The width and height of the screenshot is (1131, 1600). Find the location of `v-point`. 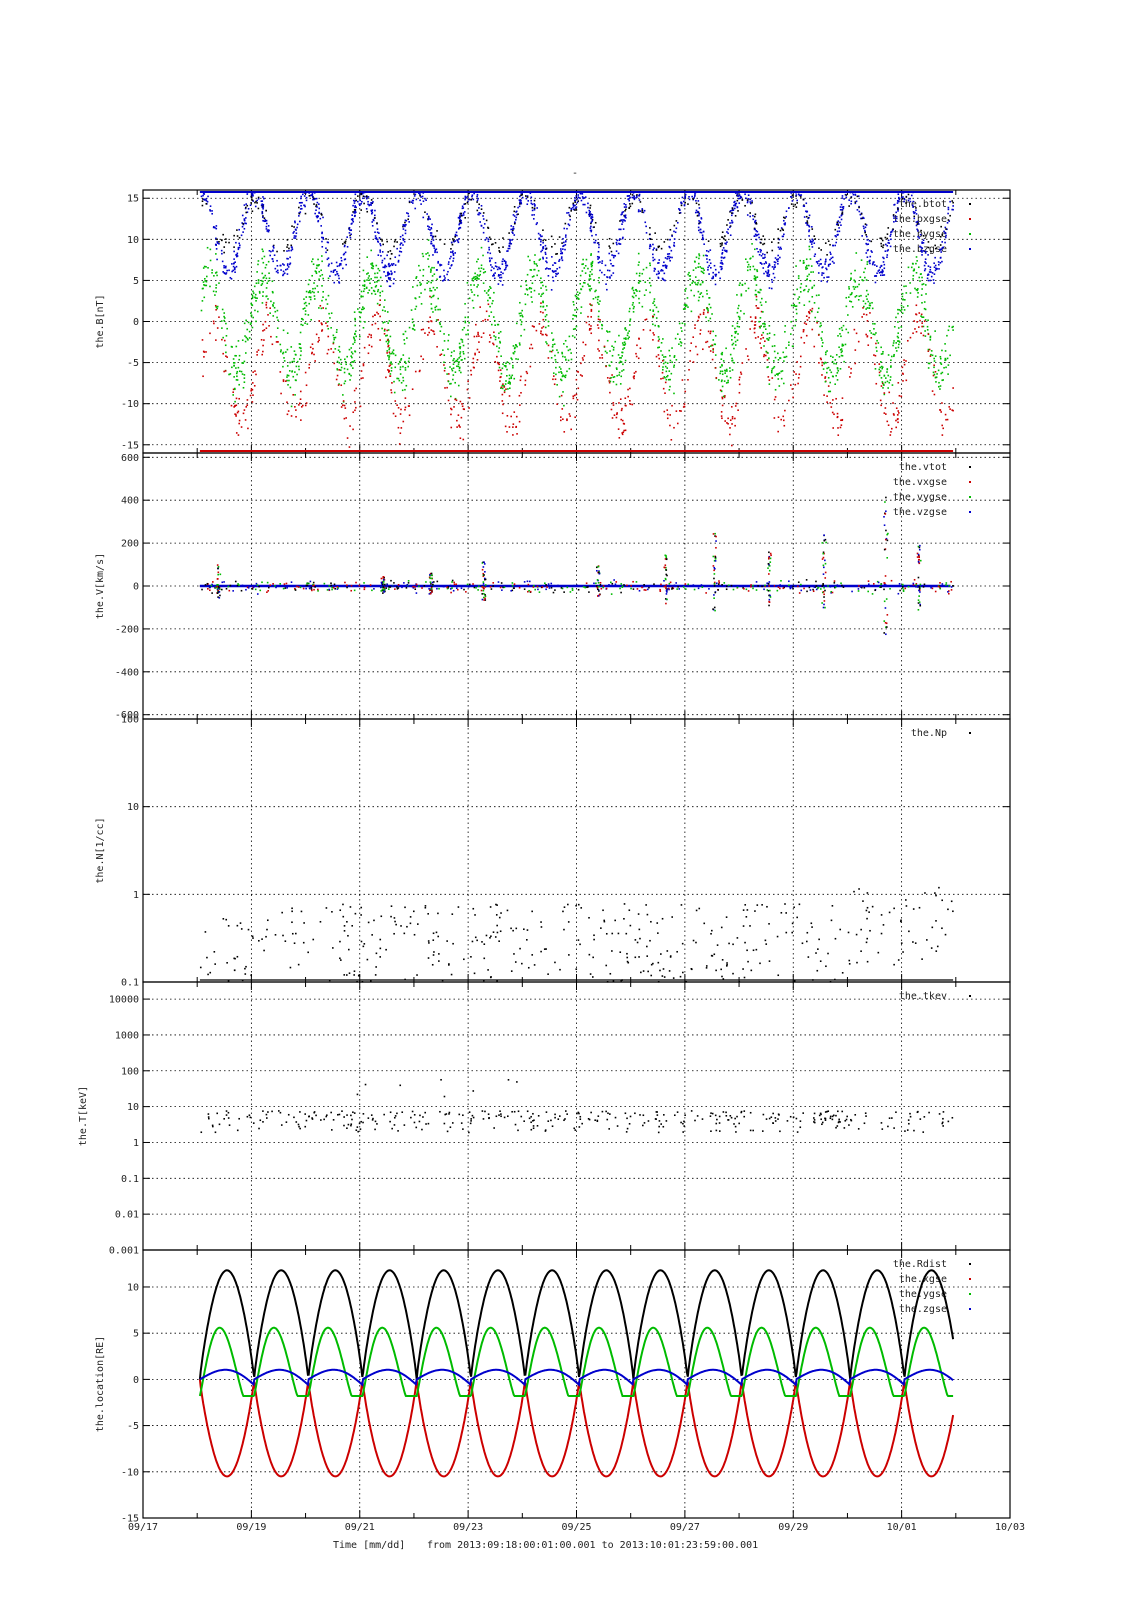

v-point is located at coordinates (664, 586).